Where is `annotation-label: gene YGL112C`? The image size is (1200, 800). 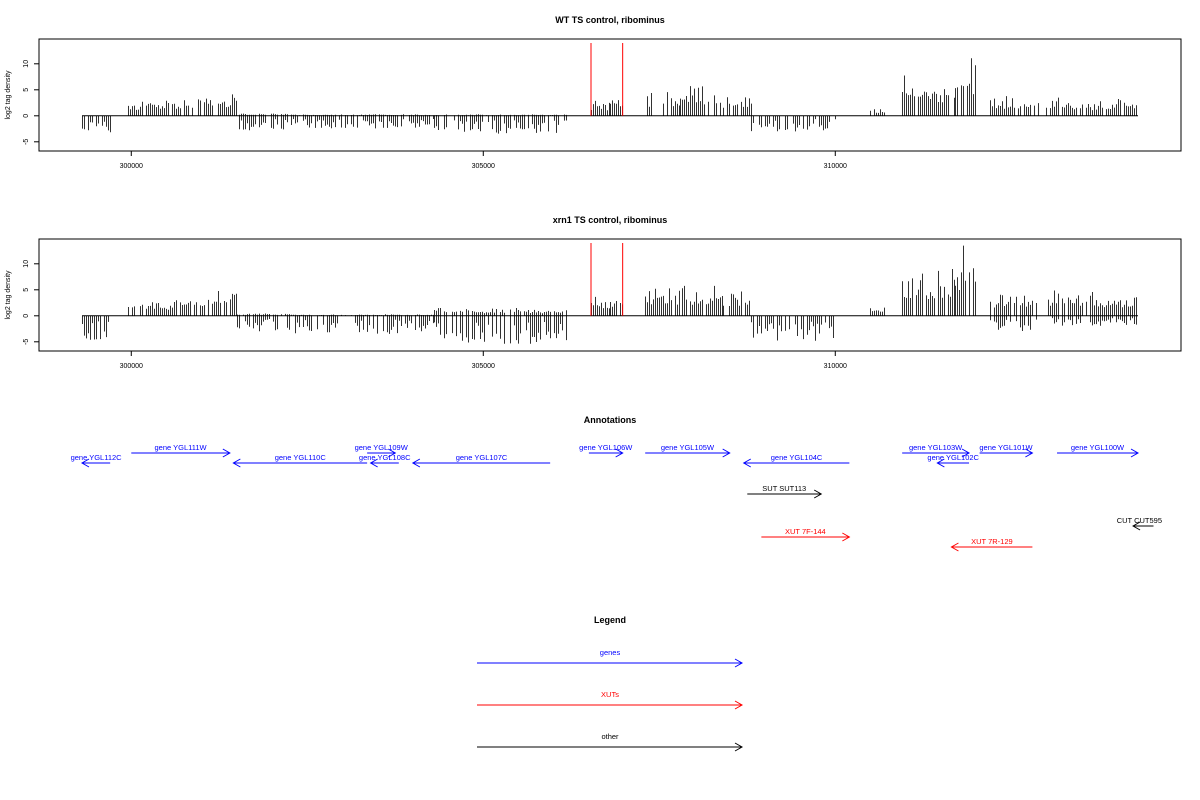 annotation-label: gene YGL112C is located at coordinates (97, 457).